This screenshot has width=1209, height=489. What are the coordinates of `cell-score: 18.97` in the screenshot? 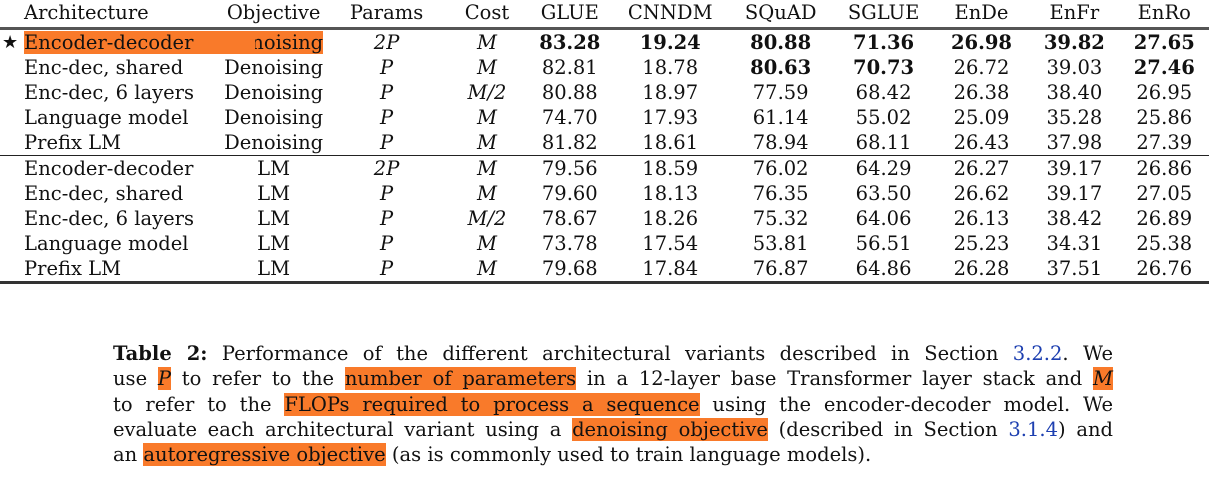 It's located at (670, 92).